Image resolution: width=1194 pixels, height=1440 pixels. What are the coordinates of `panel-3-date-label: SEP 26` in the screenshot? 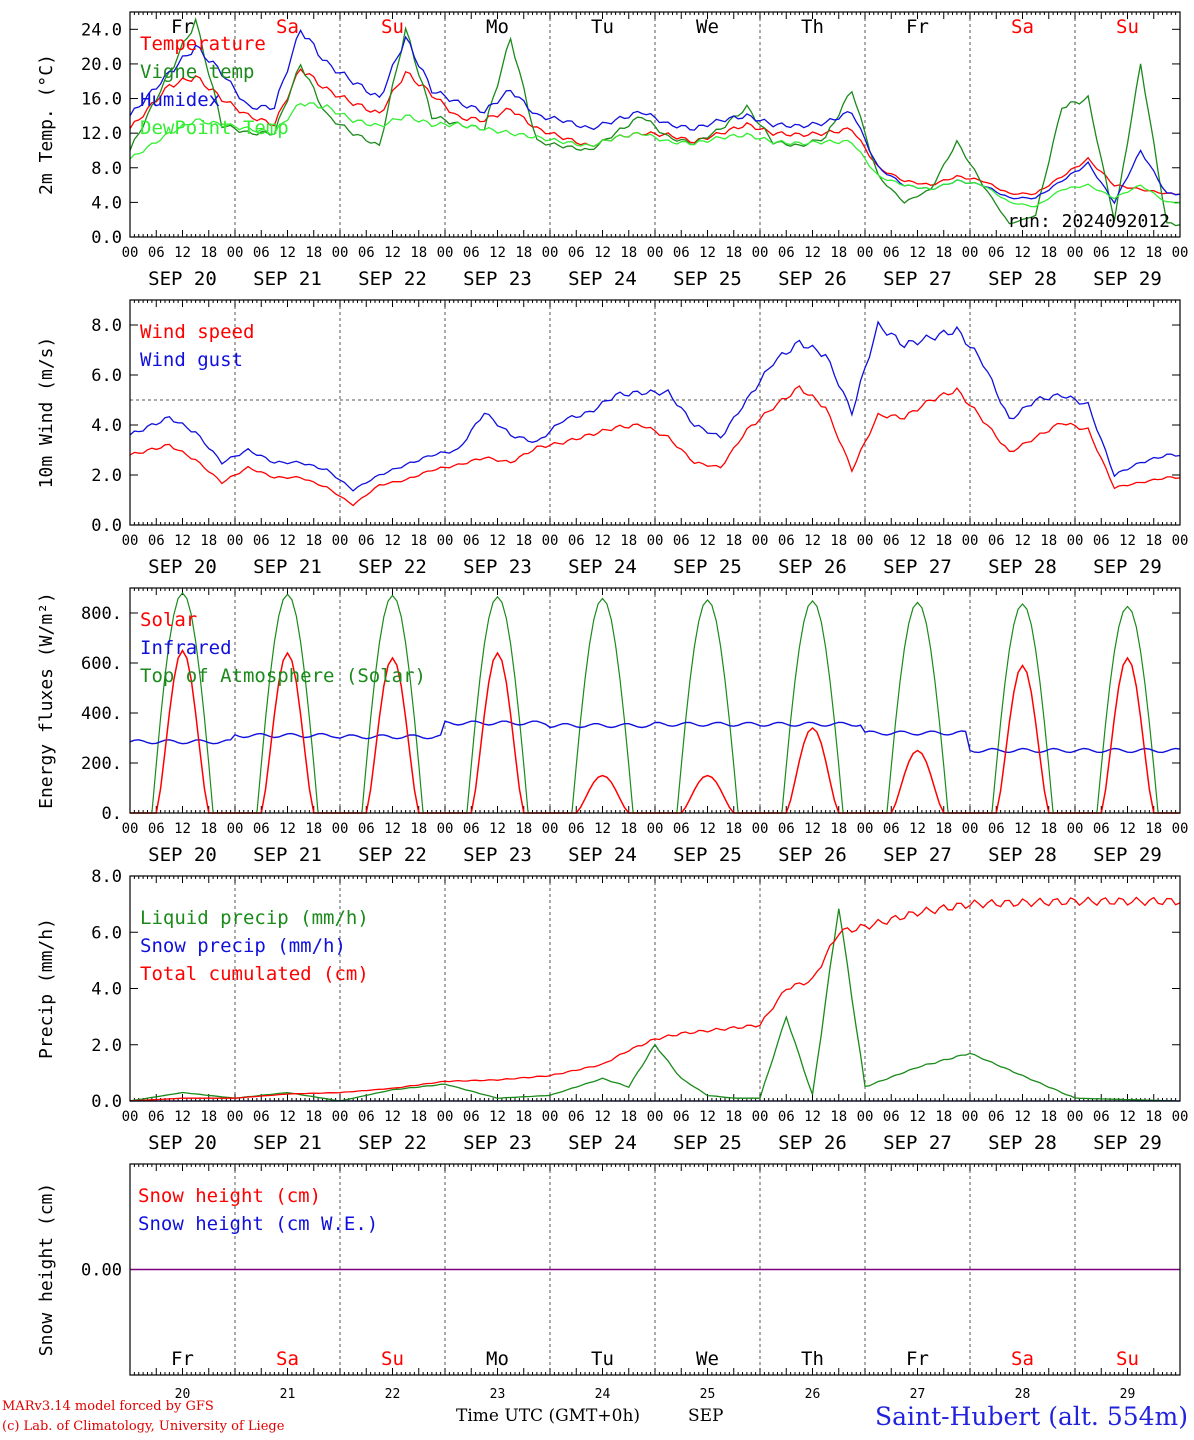 It's located at (812, 855).